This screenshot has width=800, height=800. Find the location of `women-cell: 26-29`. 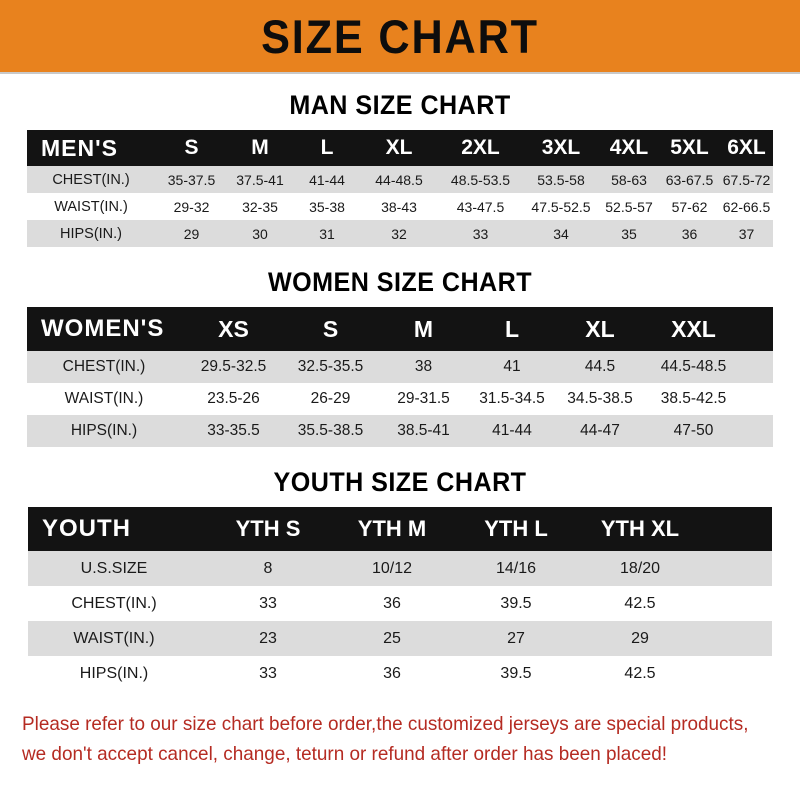

women-cell: 26-29 is located at coordinates (330, 399).